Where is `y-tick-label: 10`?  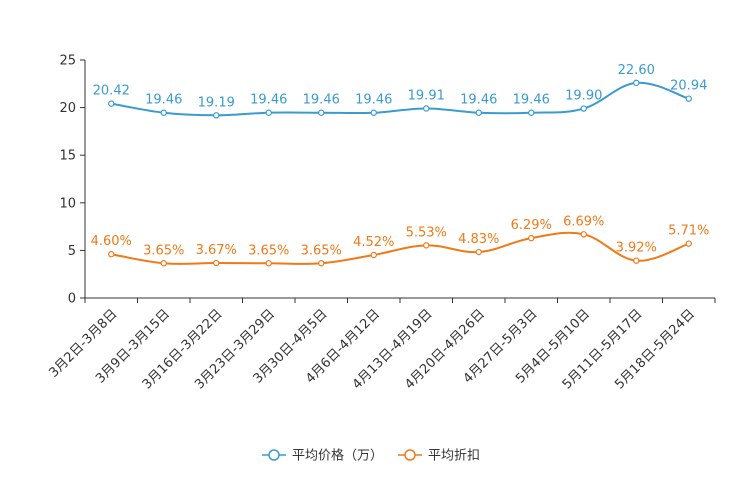 y-tick-label: 10 is located at coordinates (67, 203).